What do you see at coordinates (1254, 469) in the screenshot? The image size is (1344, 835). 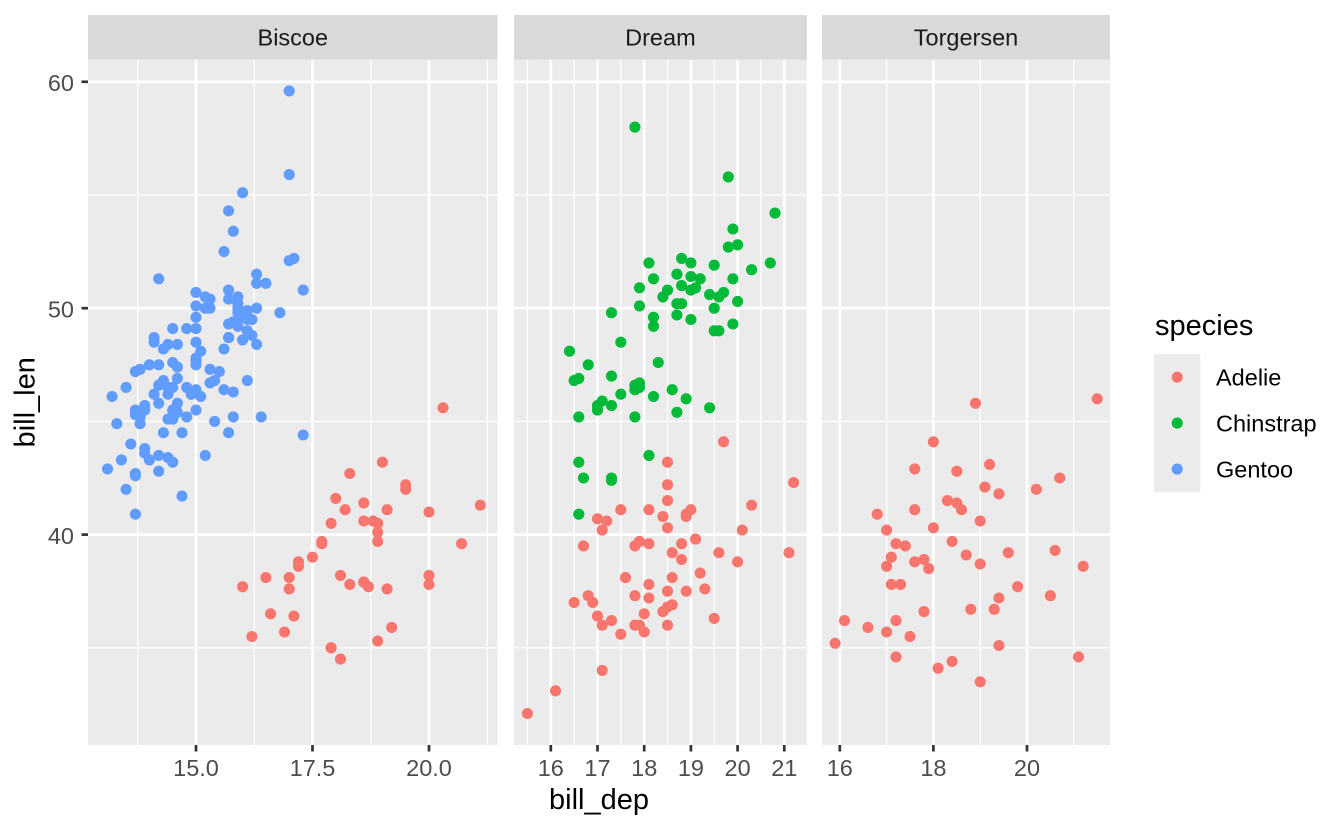 I see `svg-text: Gentoo` at bounding box center [1254, 469].